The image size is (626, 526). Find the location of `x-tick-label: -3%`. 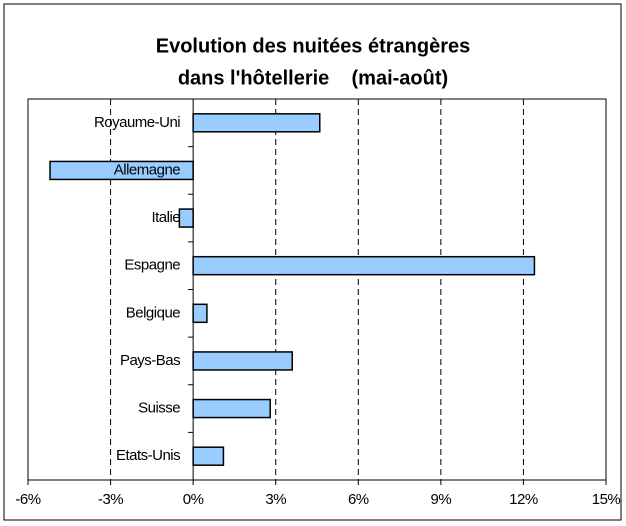

x-tick-label: -3% is located at coordinates (110, 499).